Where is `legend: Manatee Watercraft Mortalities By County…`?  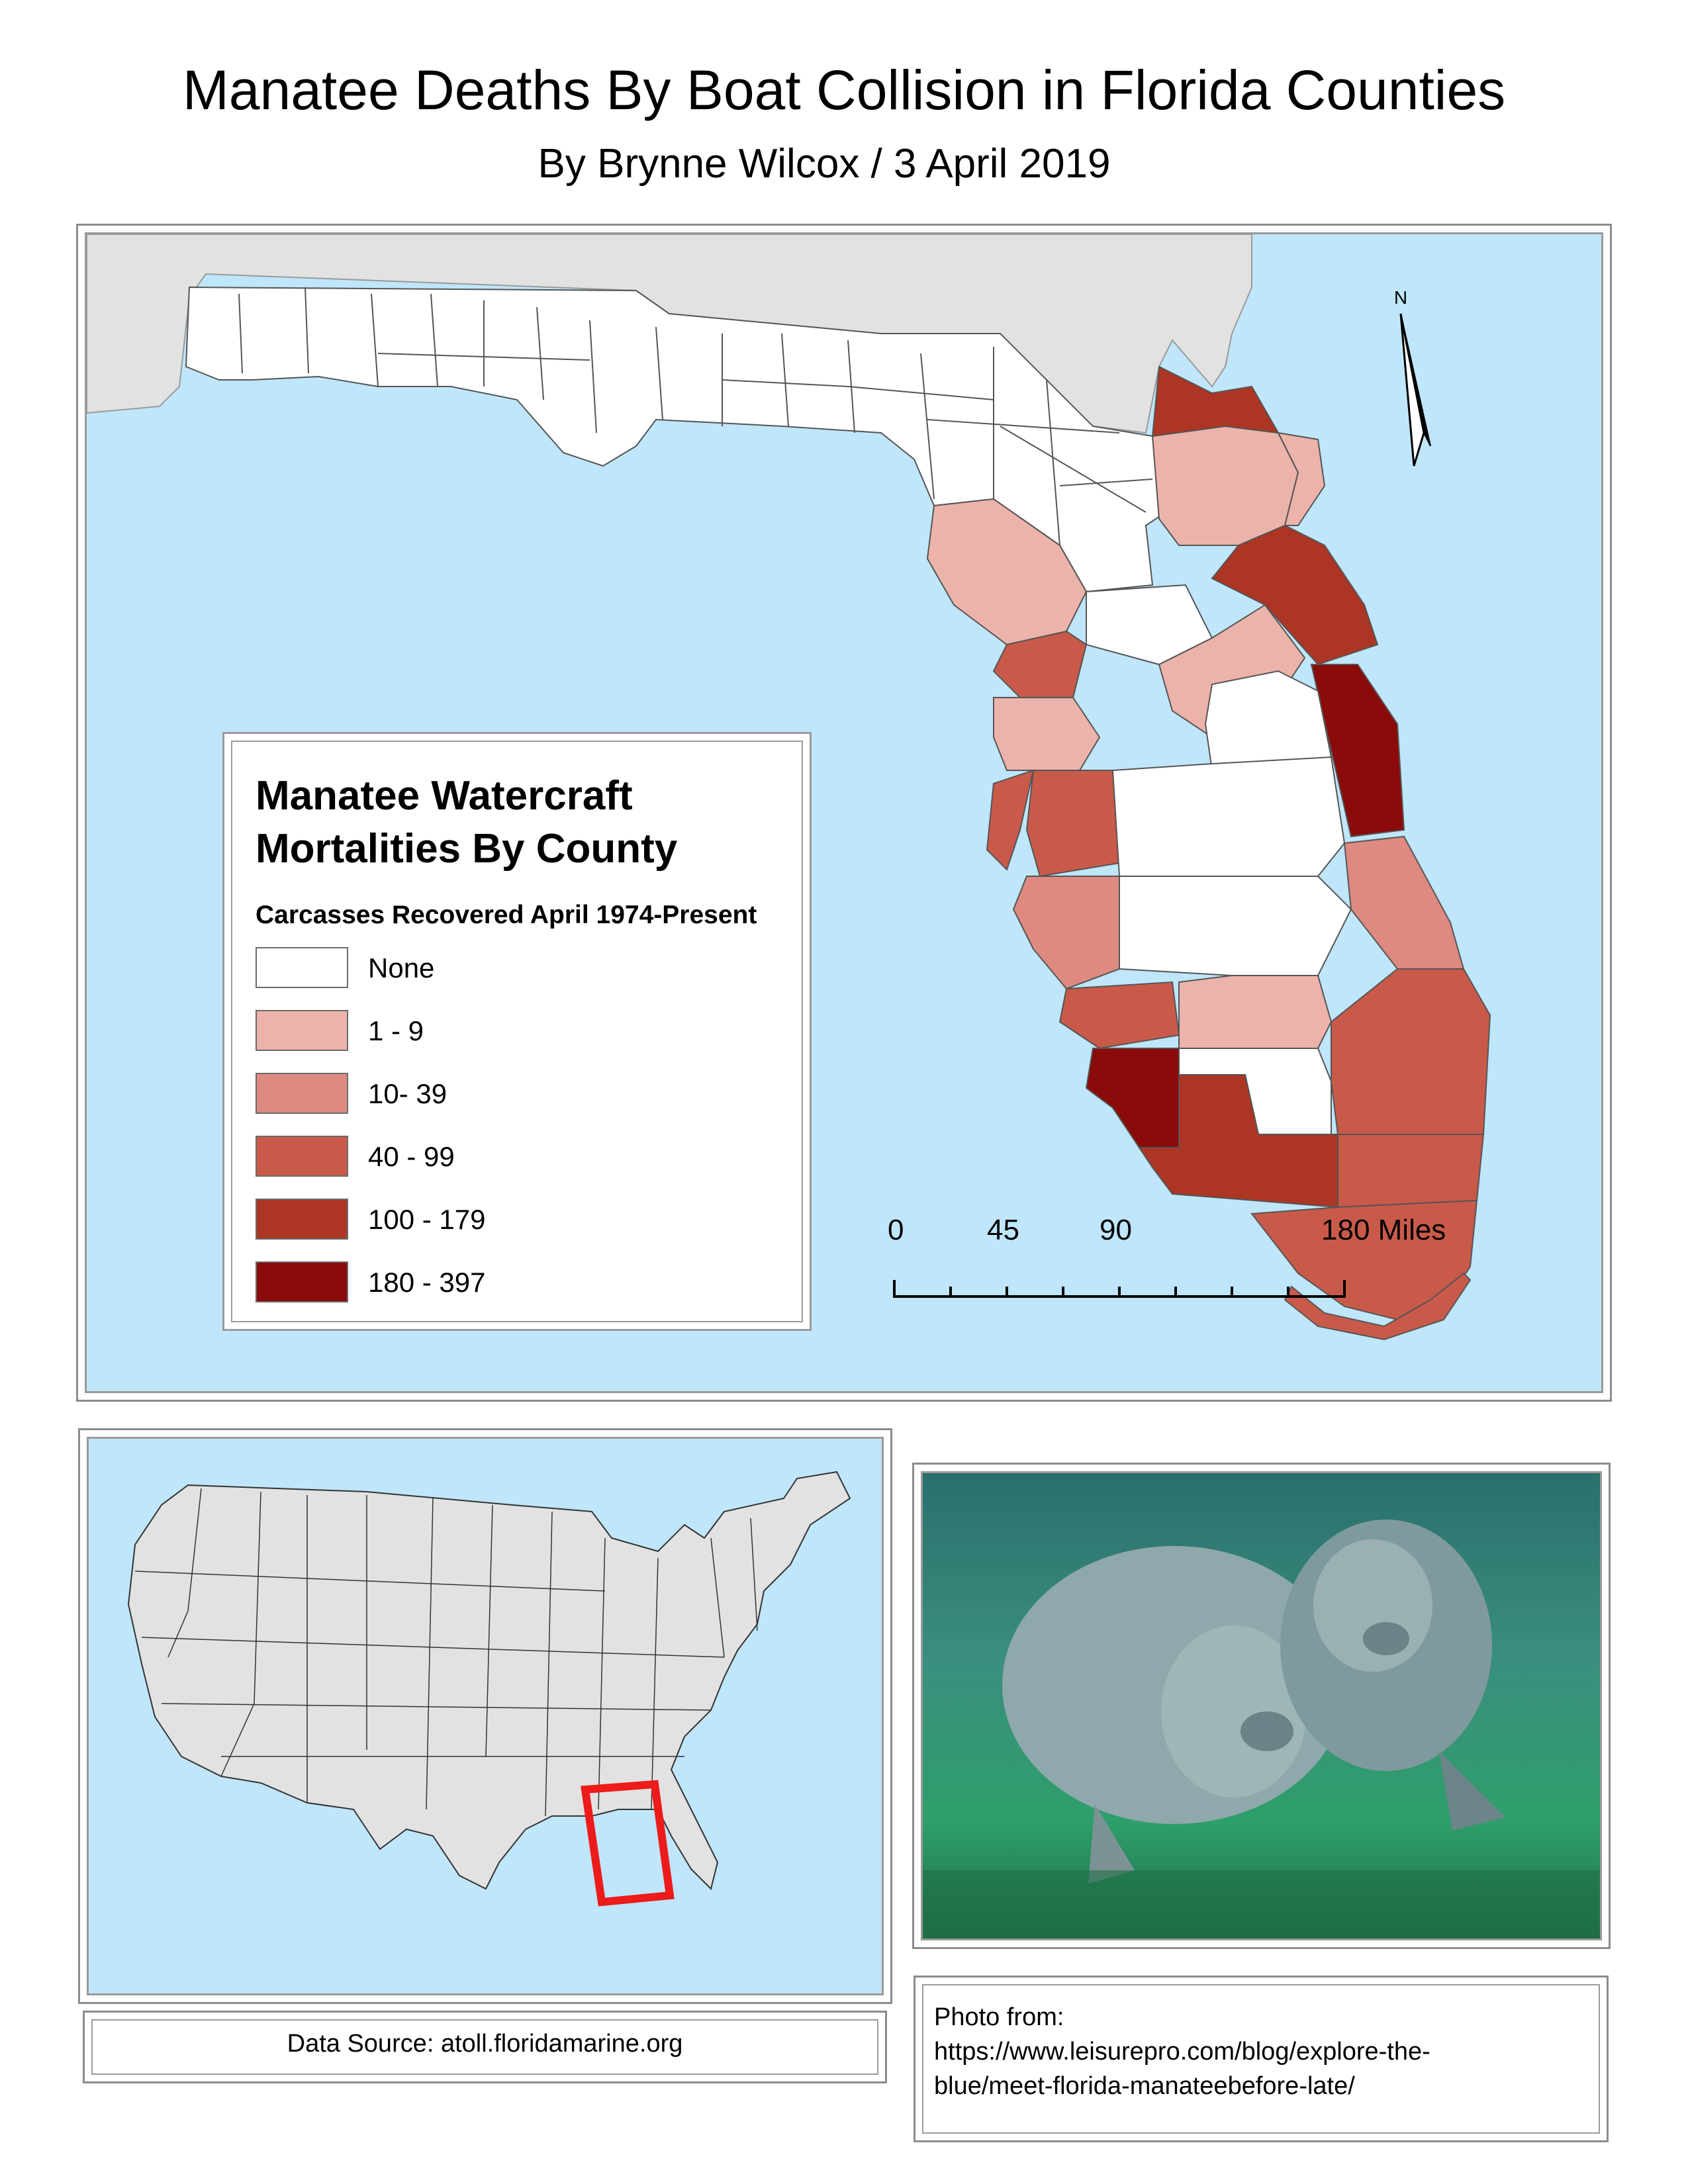 legend: Manatee Watercraft Mortalities By County… is located at coordinates (517, 1031).